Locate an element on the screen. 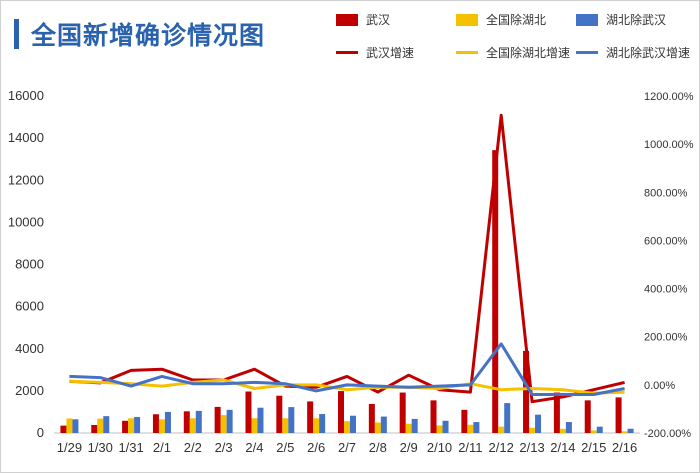 This screenshot has width=700, height=473. x-axis-tick-label: 2/7 is located at coordinates (347, 447).